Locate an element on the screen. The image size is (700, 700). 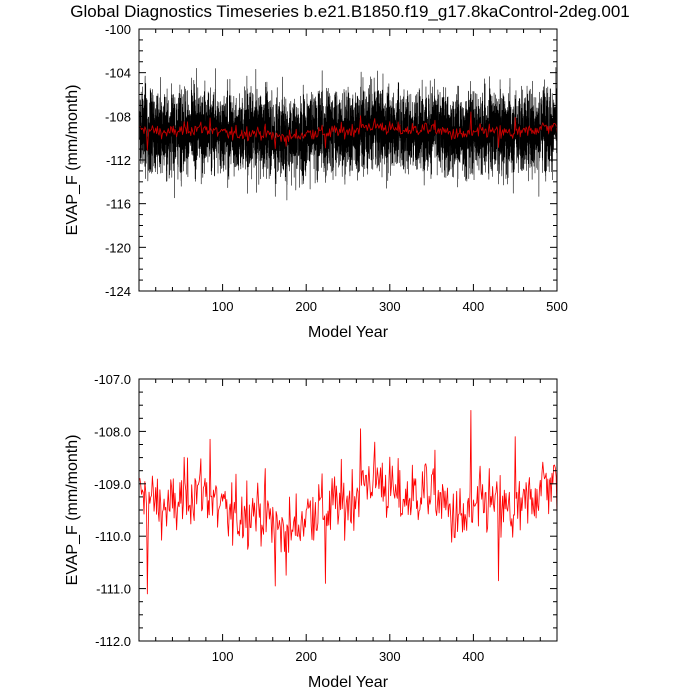
x-tick-label: 500 is located at coordinates (557, 306).